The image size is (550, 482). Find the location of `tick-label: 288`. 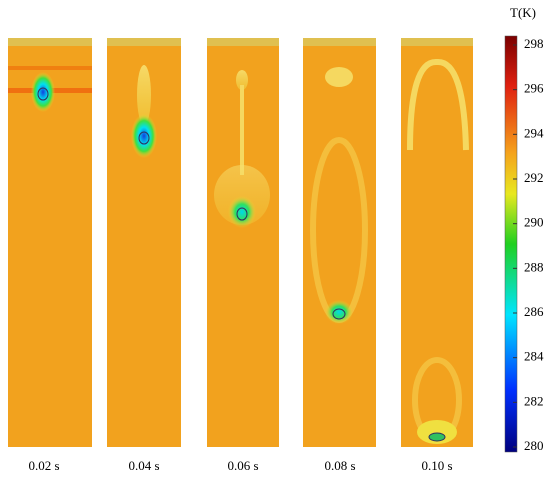

tick-label: 288 is located at coordinates (534, 266).